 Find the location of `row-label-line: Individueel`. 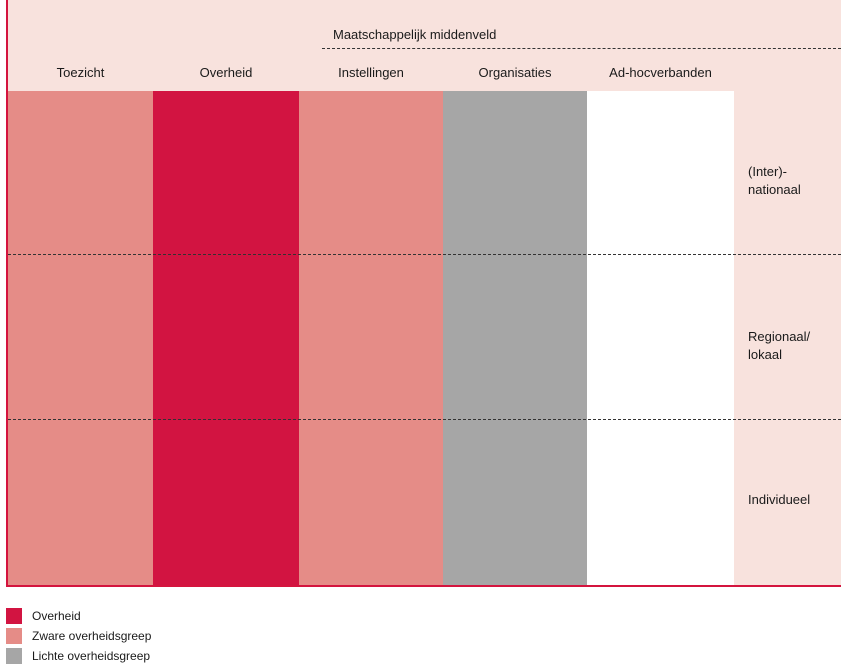

row-label-line: Individueel is located at coordinates (779, 499).